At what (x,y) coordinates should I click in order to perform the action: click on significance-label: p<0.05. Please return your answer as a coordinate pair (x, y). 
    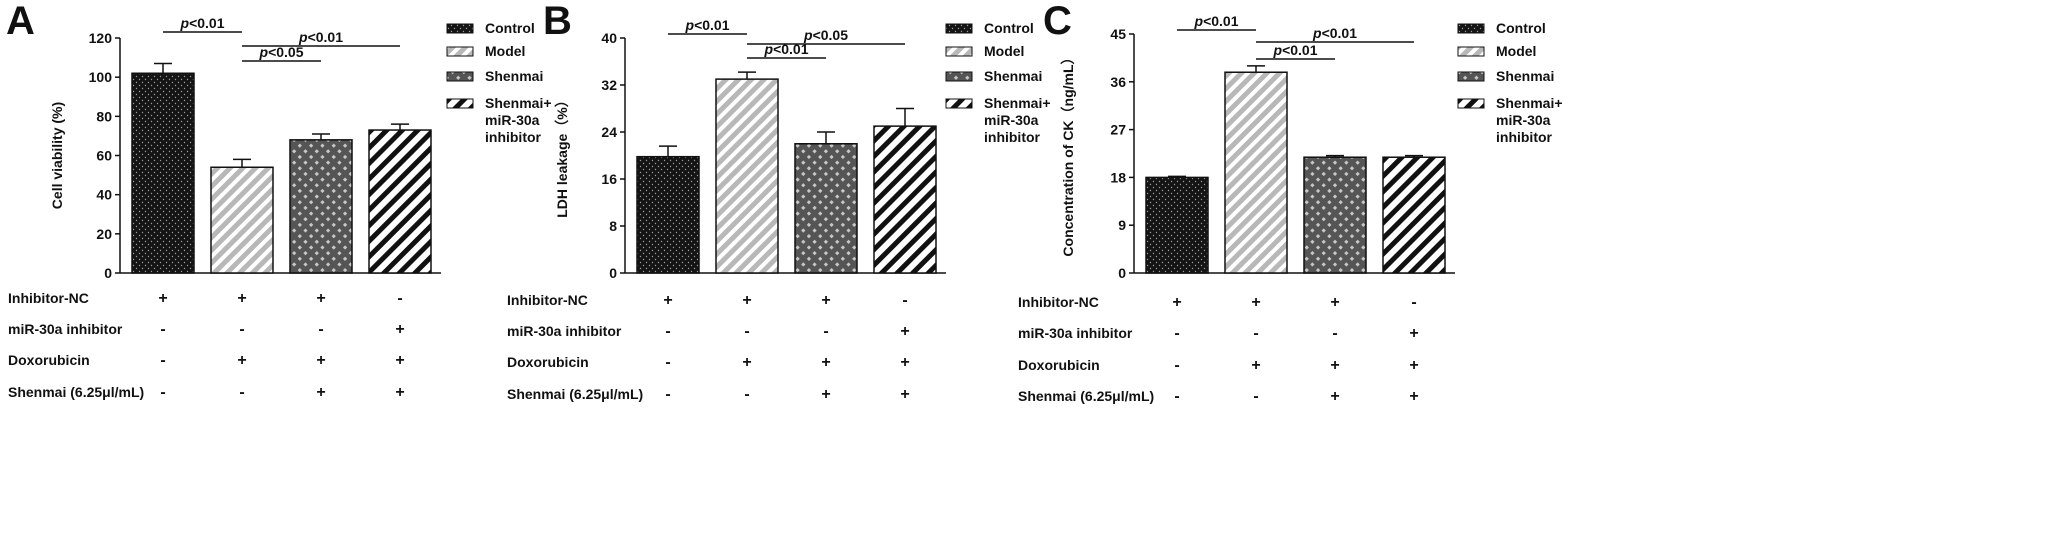
    Looking at the image, I should click on (281, 52).